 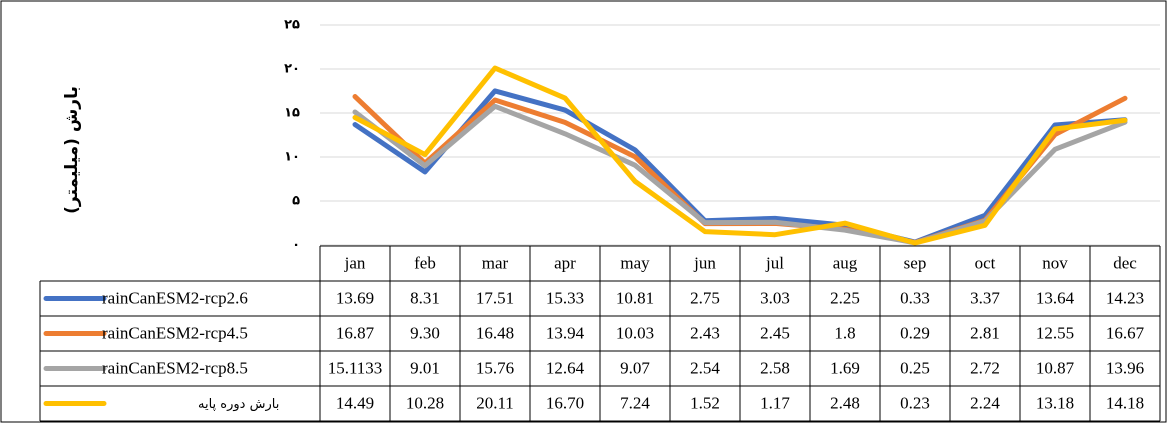 I want to click on table-value: 12.64, so click(x=565, y=367).